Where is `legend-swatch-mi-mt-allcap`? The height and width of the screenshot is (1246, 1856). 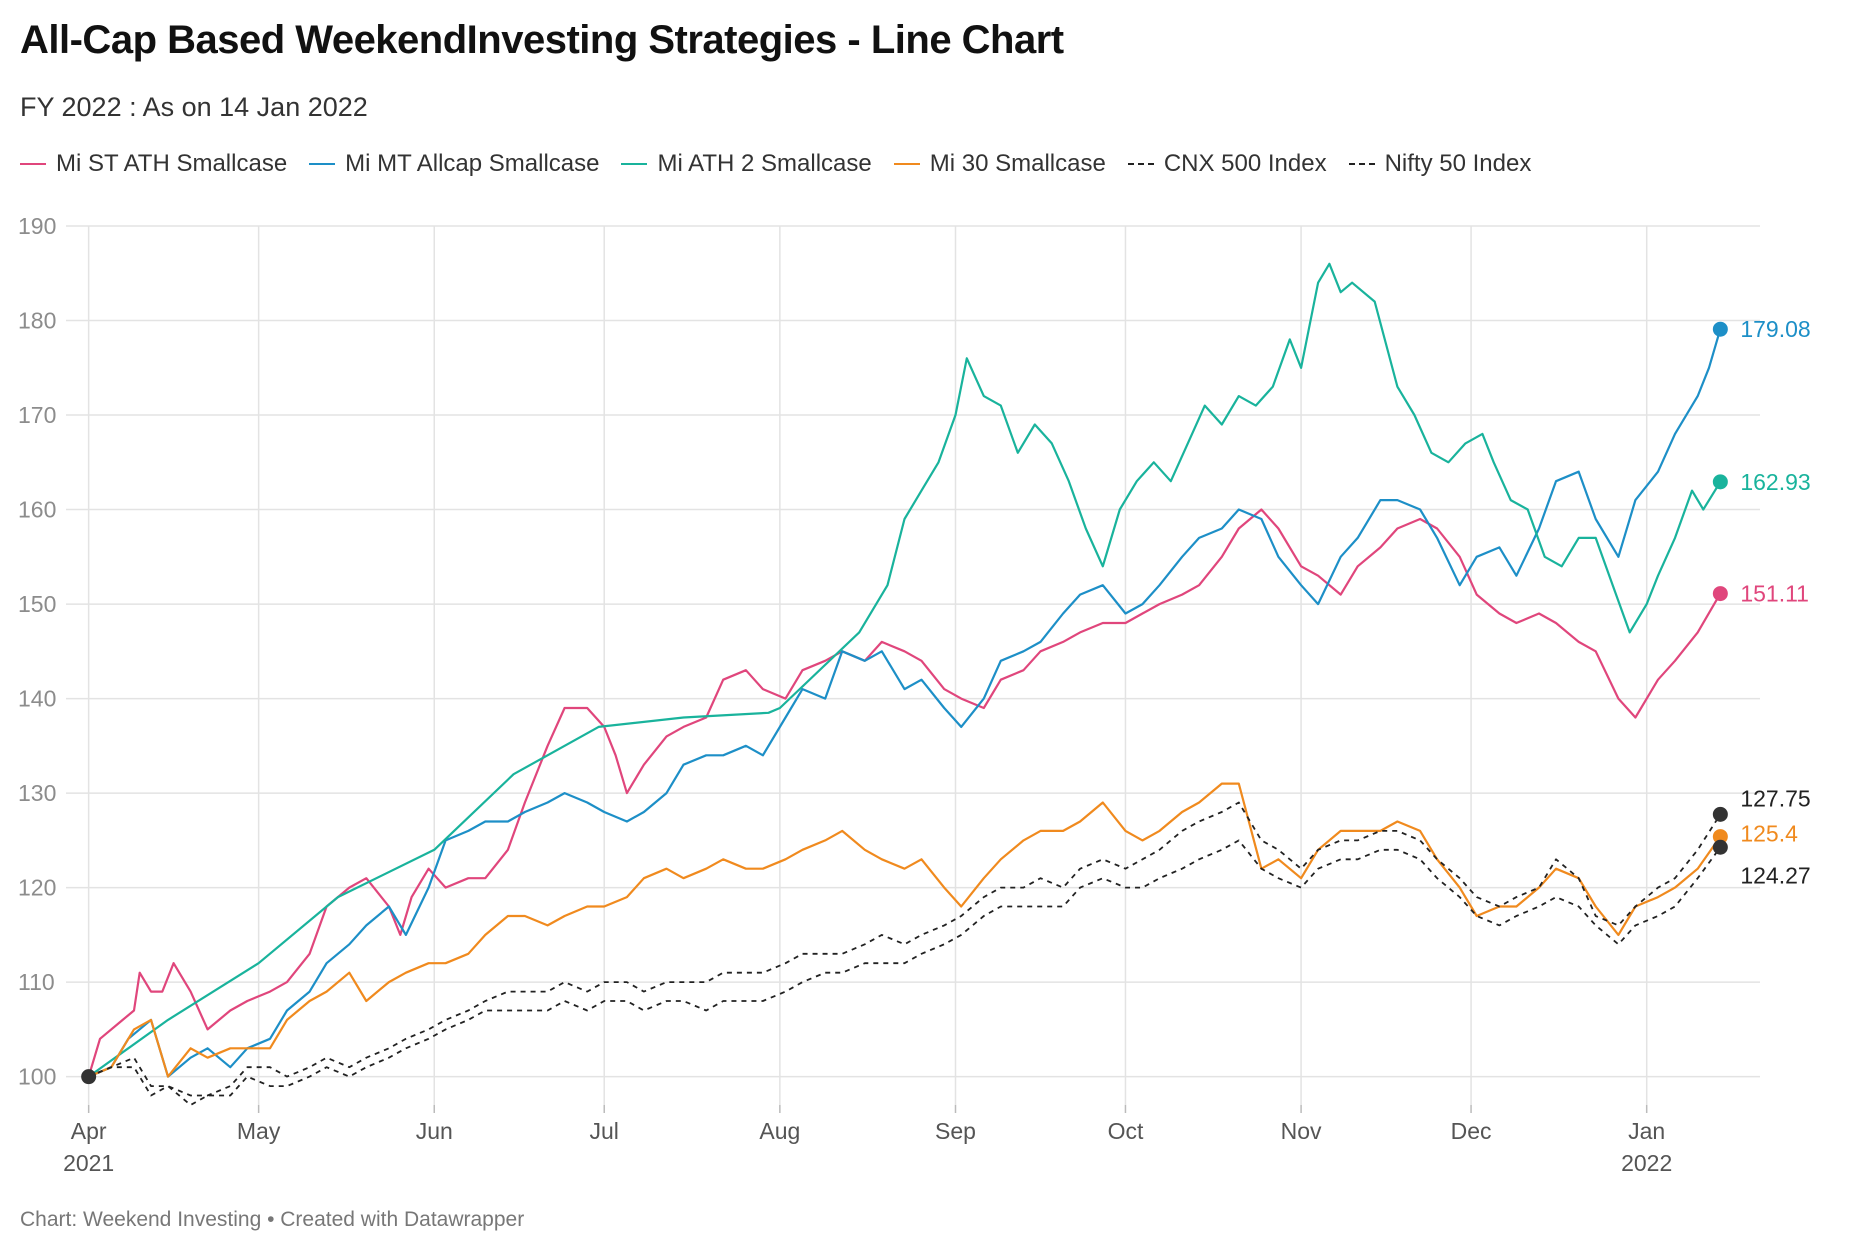 legend-swatch-mi-mt-allcap is located at coordinates (322, 164).